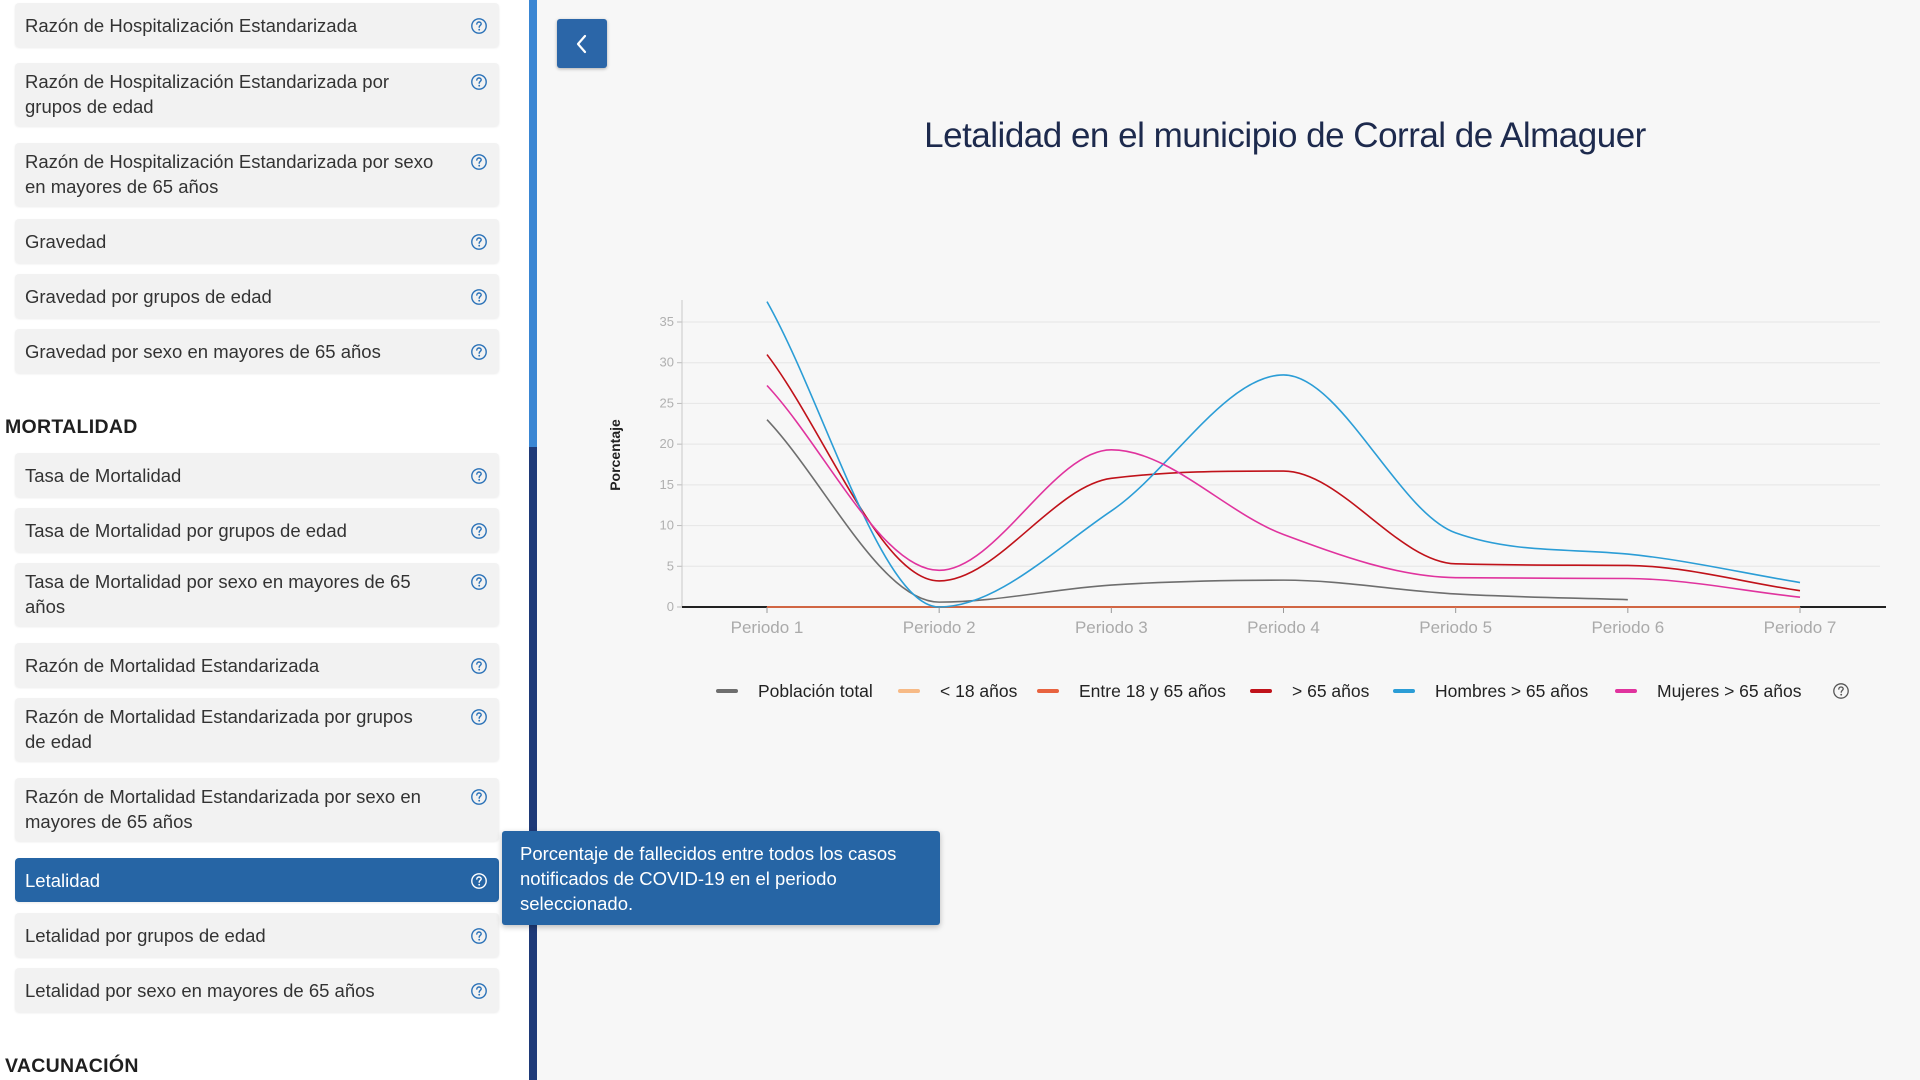  What do you see at coordinates (667, 362) in the screenshot?
I see `y-tick-label: 30` at bounding box center [667, 362].